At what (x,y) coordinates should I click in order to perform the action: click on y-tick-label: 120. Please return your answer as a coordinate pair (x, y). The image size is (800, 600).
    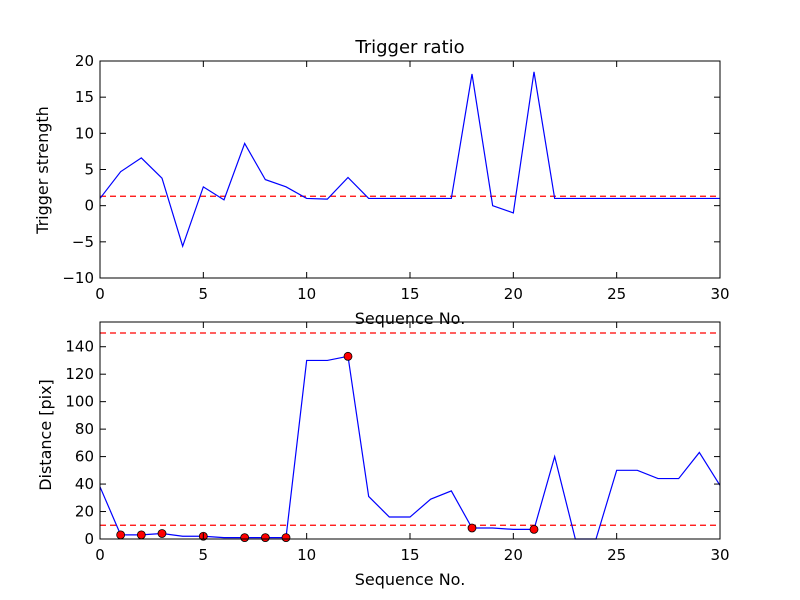
    Looking at the image, I should click on (79, 374).